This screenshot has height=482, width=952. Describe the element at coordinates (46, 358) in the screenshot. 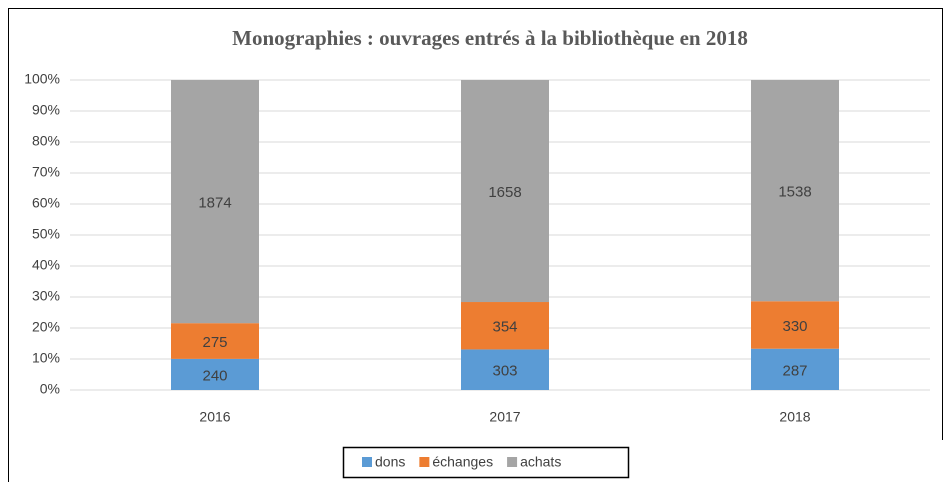

I see `y-tick-label: 10%` at that location.